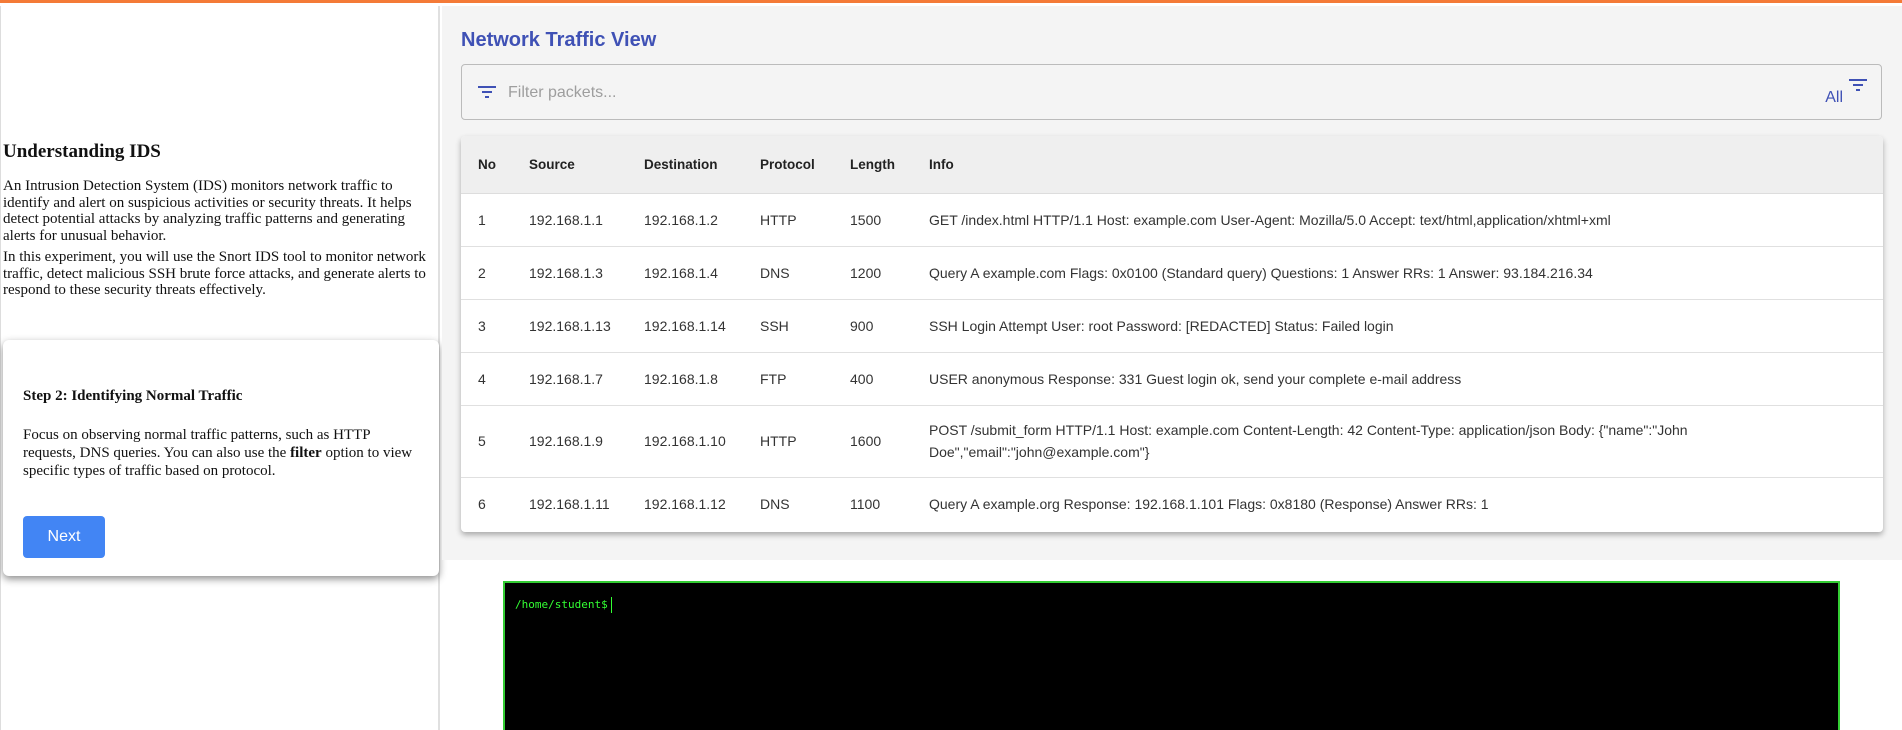 This screenshot has width=1902, height=730. What do you see at coordinates (889, 379) in the screenshot?
I see `cell-length: 400` at bounding box center [889, 379].